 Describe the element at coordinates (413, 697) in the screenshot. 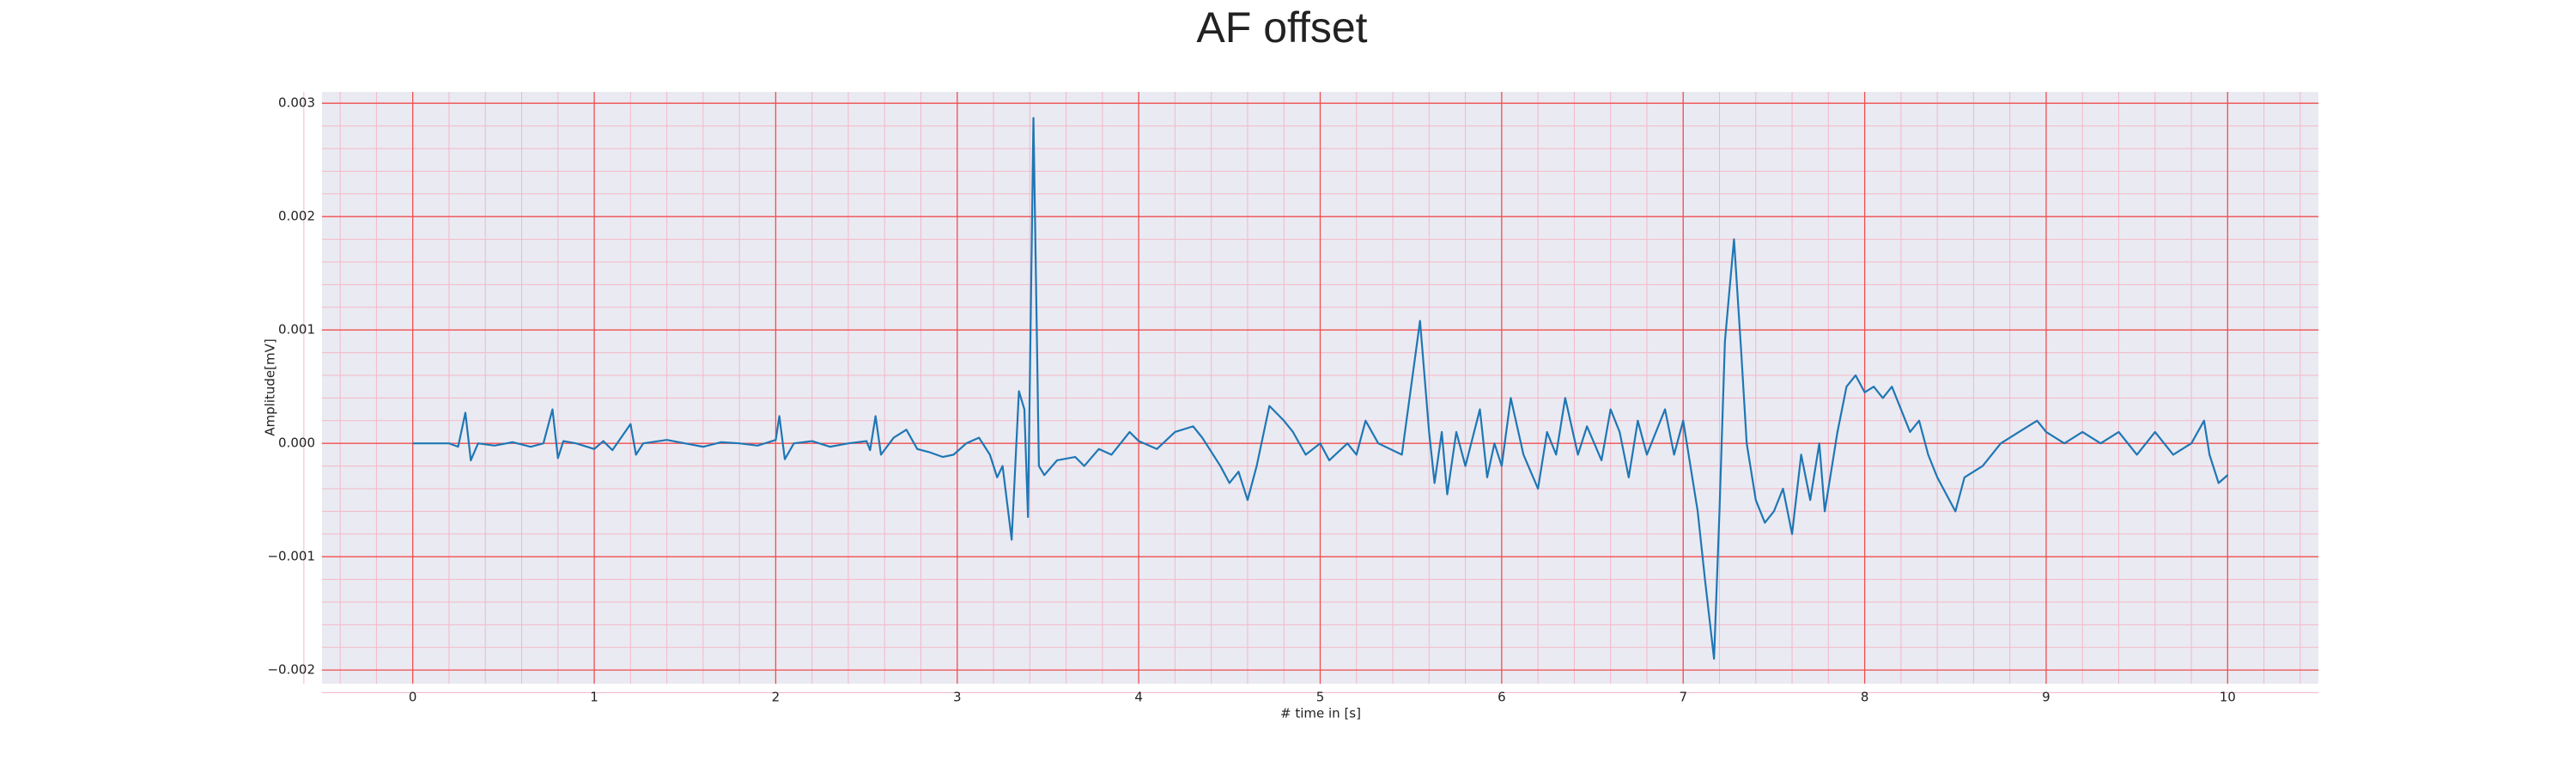

I see `x-tick-label: 0` at that location.